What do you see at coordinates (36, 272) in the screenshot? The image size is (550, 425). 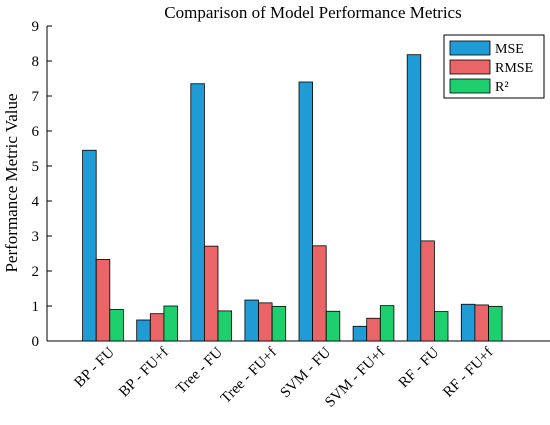 I see `y-tick-label: 2` at bounding box center [36, 272].